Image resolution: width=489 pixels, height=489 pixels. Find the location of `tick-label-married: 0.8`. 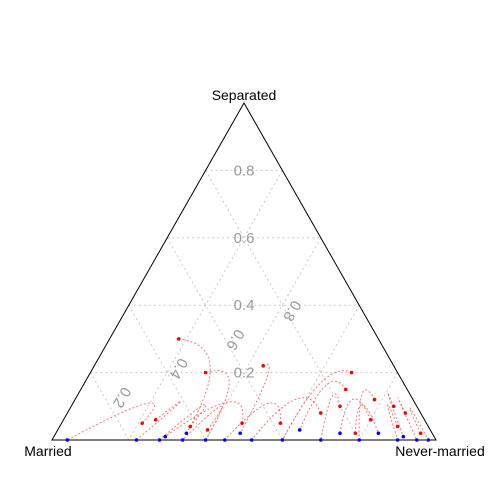

tick-label-married: 0.8 is located at coordinates (291, 310).